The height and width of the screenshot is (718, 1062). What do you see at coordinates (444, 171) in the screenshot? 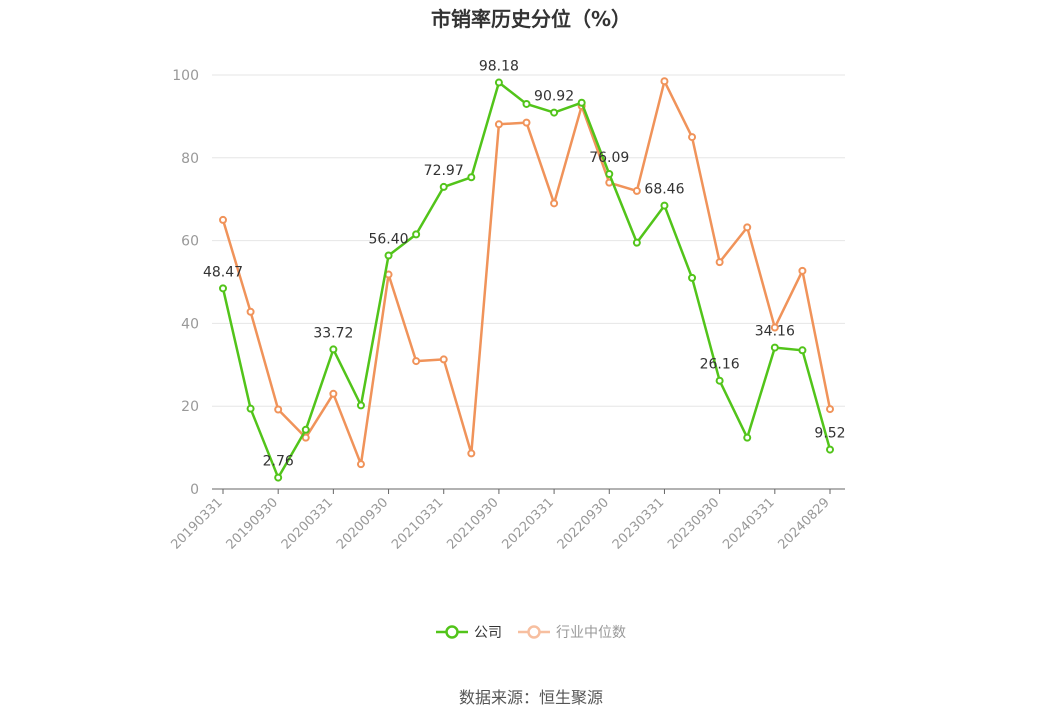
I see `company-data-label: 72.97` at bounding box center [444, 171].